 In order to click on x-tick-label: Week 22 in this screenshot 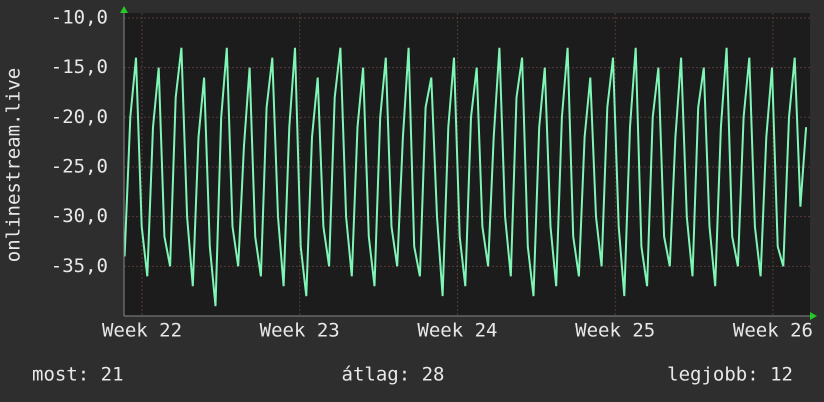, I will do `click(142, 331)`.